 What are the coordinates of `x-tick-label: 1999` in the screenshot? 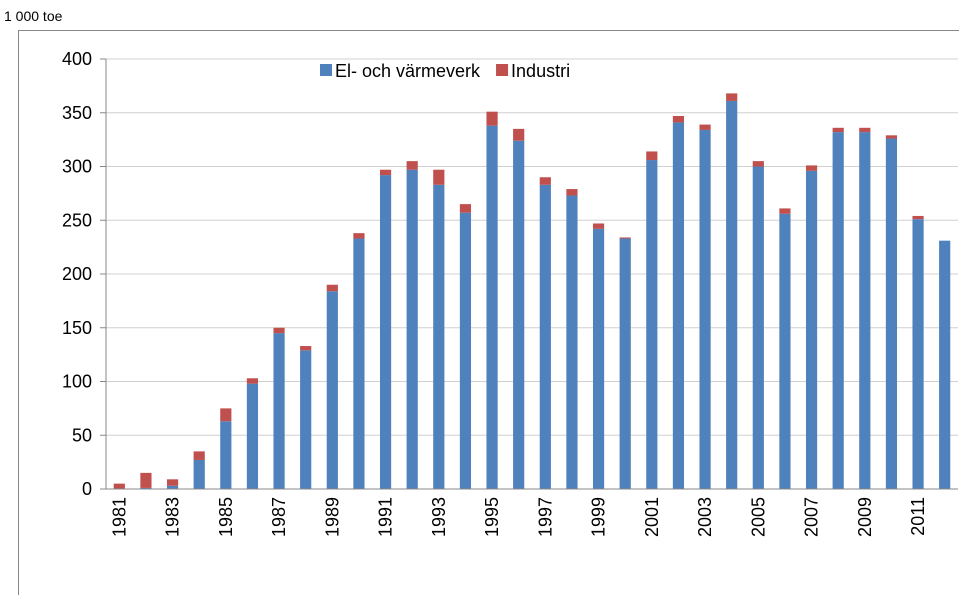 It's located at (599, 517).